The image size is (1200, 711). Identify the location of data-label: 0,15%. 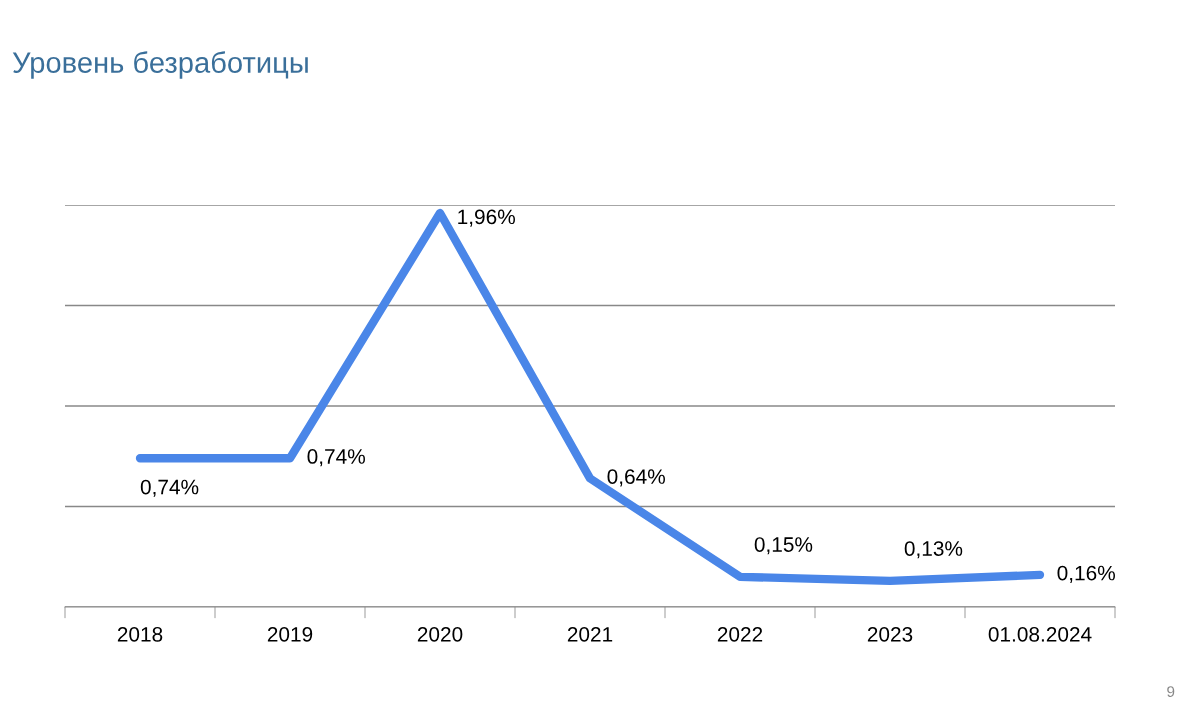
(783, 546).